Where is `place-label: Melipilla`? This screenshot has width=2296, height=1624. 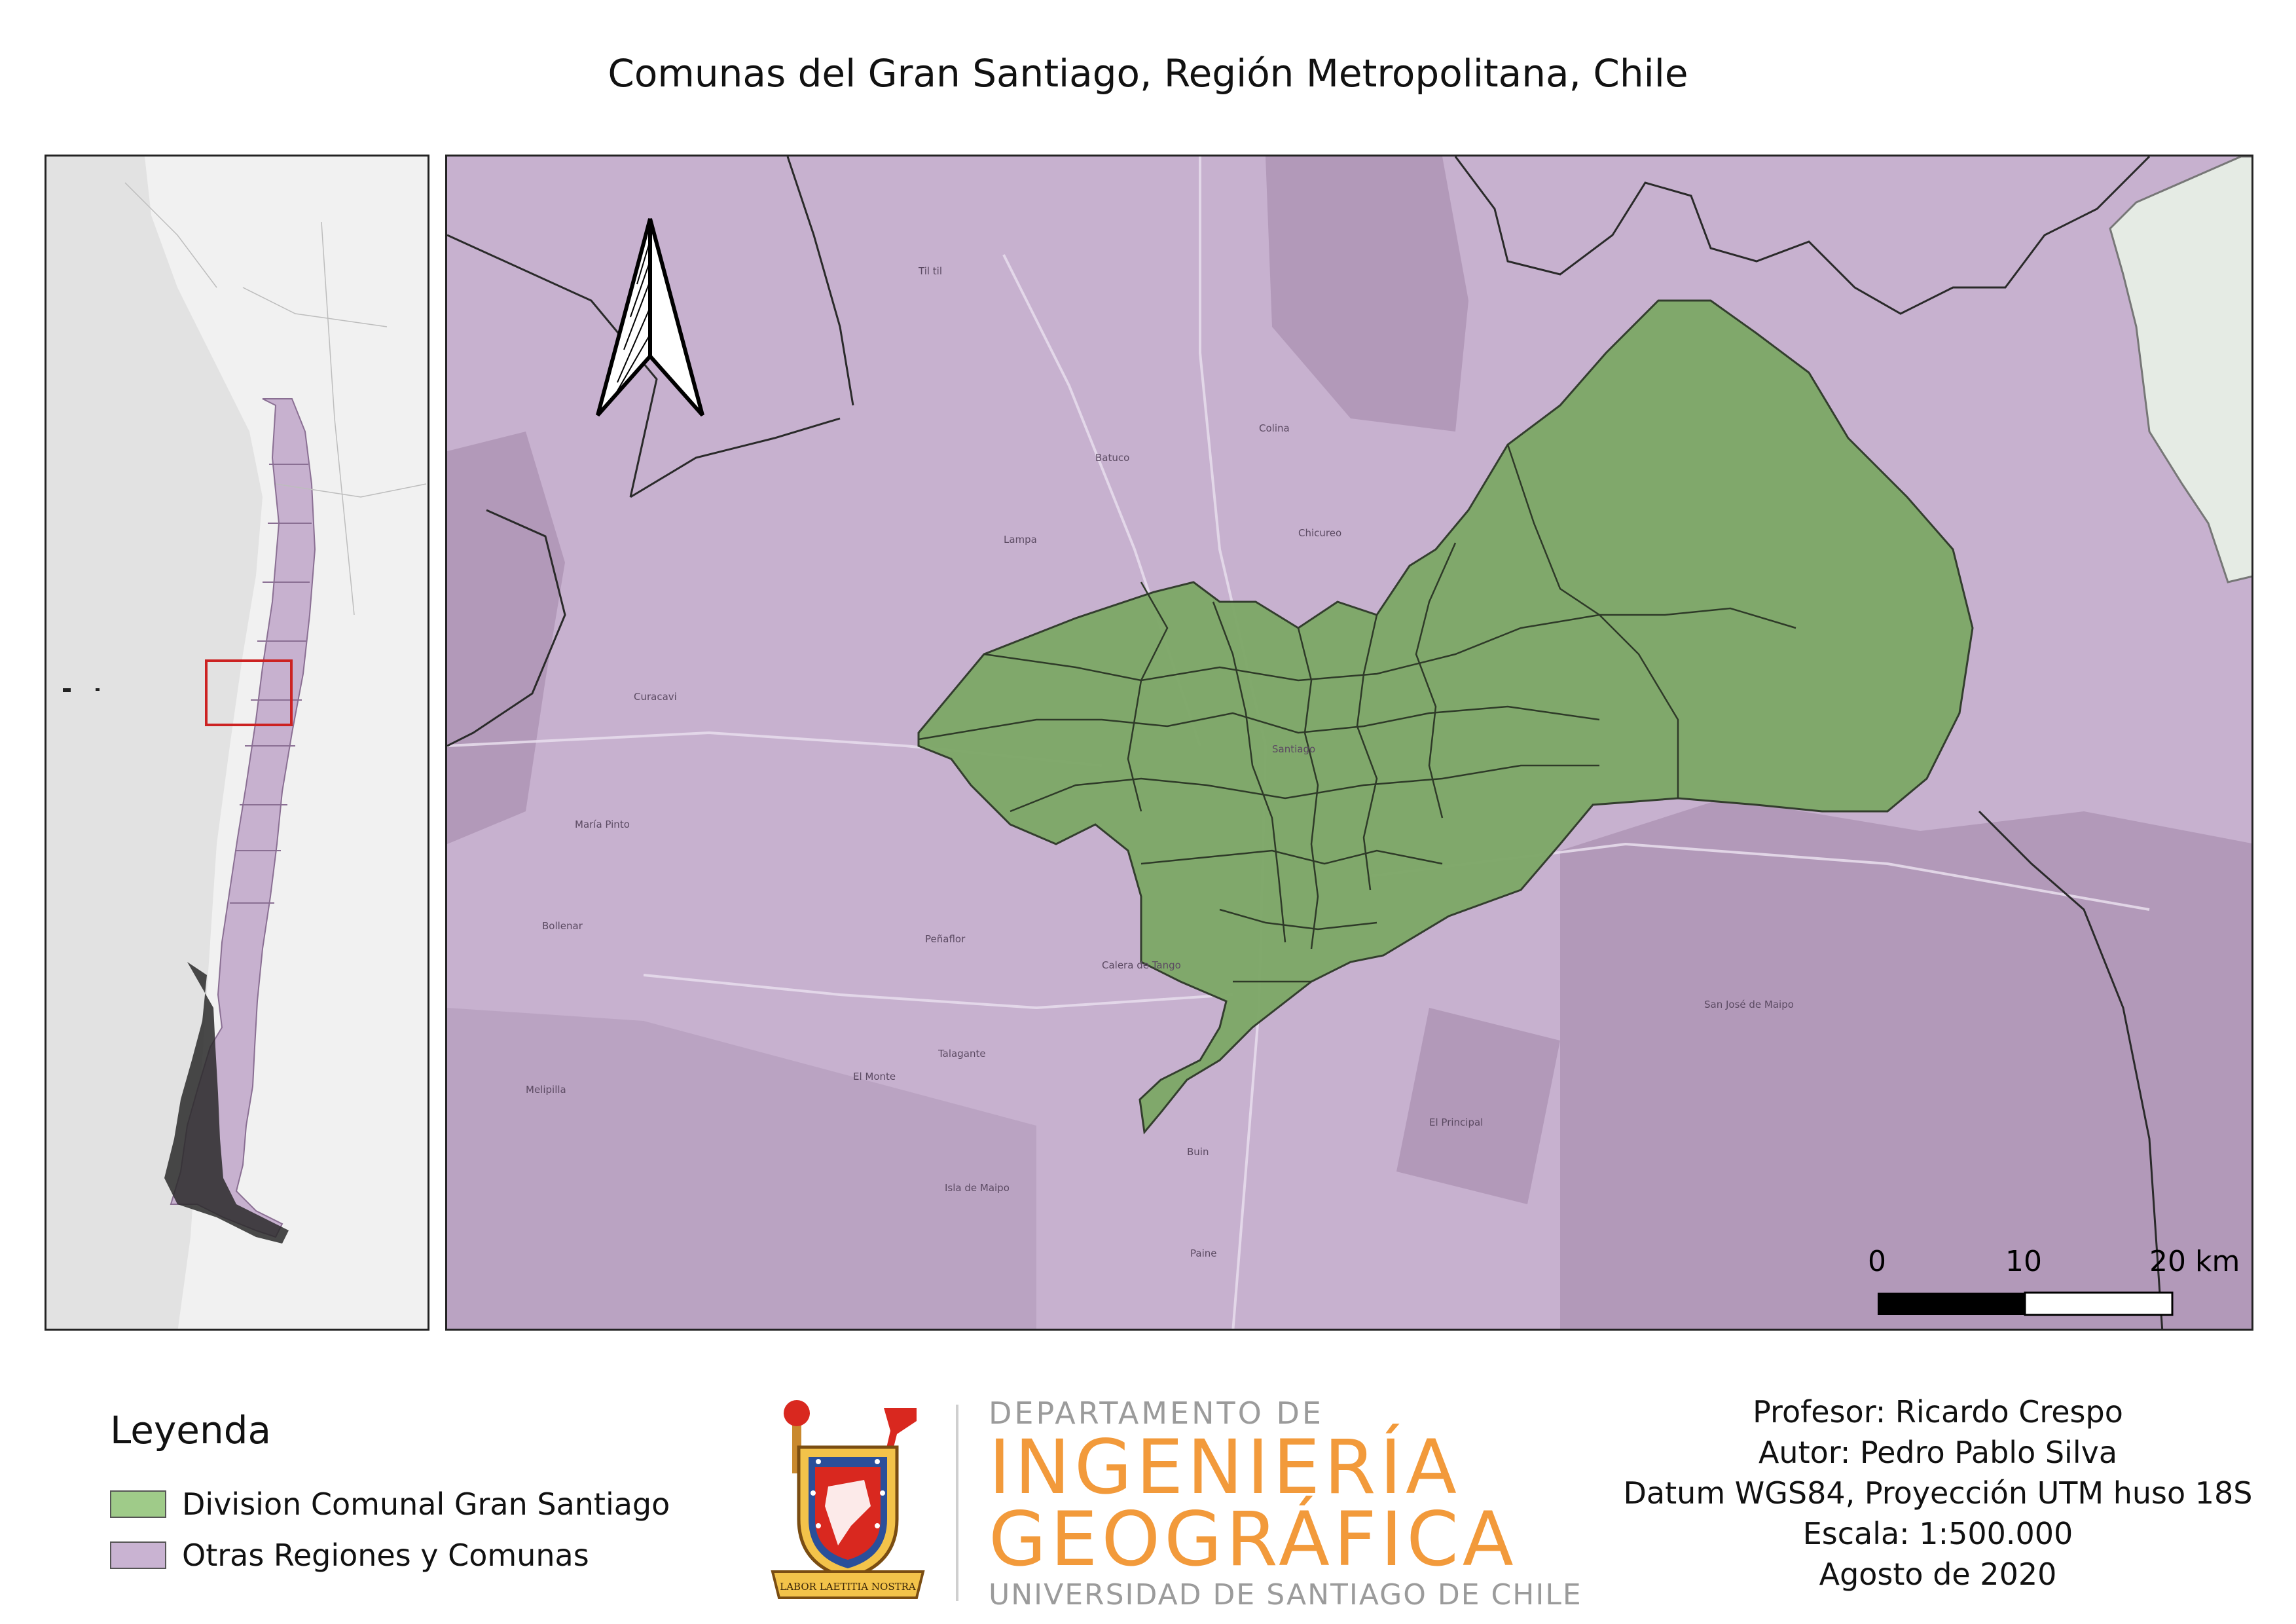
place-label: Melipilla is located at coordinates (546, 1090).